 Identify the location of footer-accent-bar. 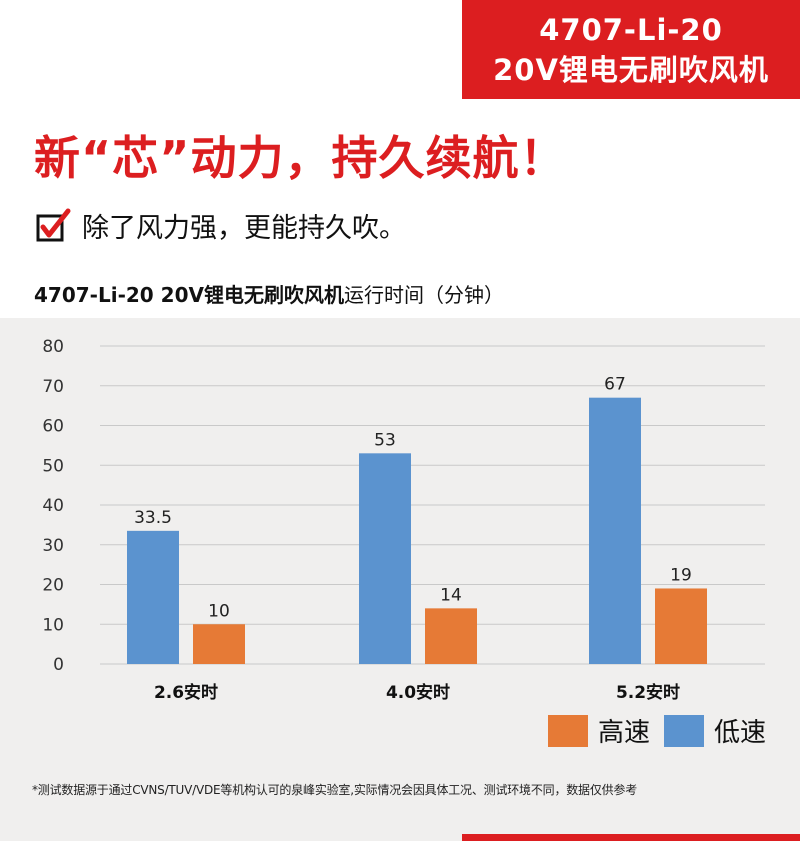
(631, 837).